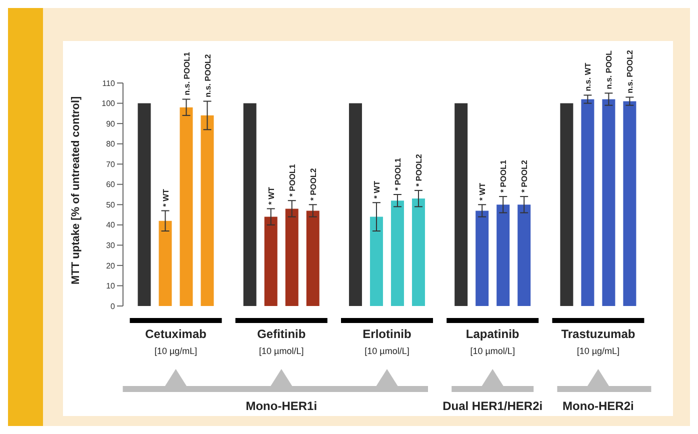 This screenshot has width=698, height=434. What do you see at coordinates (109, 103) in the screenshot?
I see `y-tick-label: 100` at bounding box center [109, 103].